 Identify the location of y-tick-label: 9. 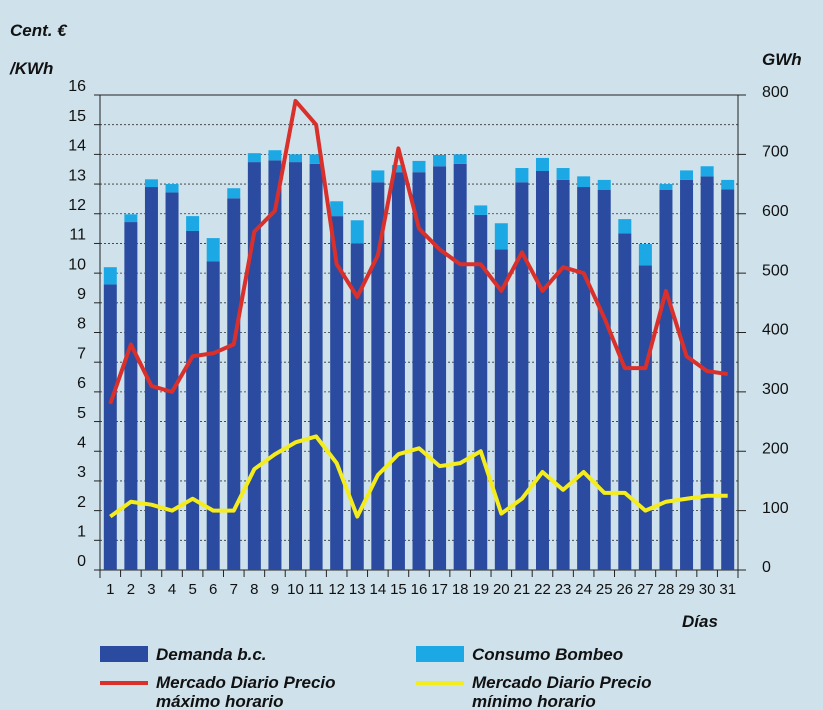
(81, 294).